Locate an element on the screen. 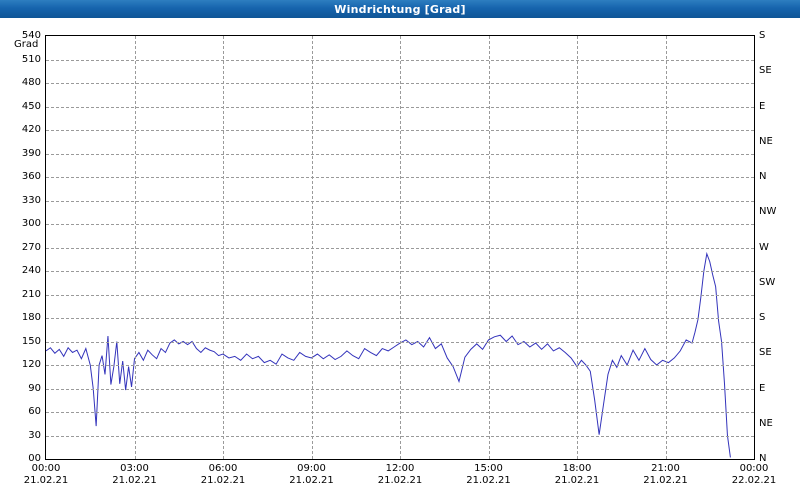 This screenshot has height=500, width=800. y-axis-right-tick-label: SW is located at coordinates (767, 282).